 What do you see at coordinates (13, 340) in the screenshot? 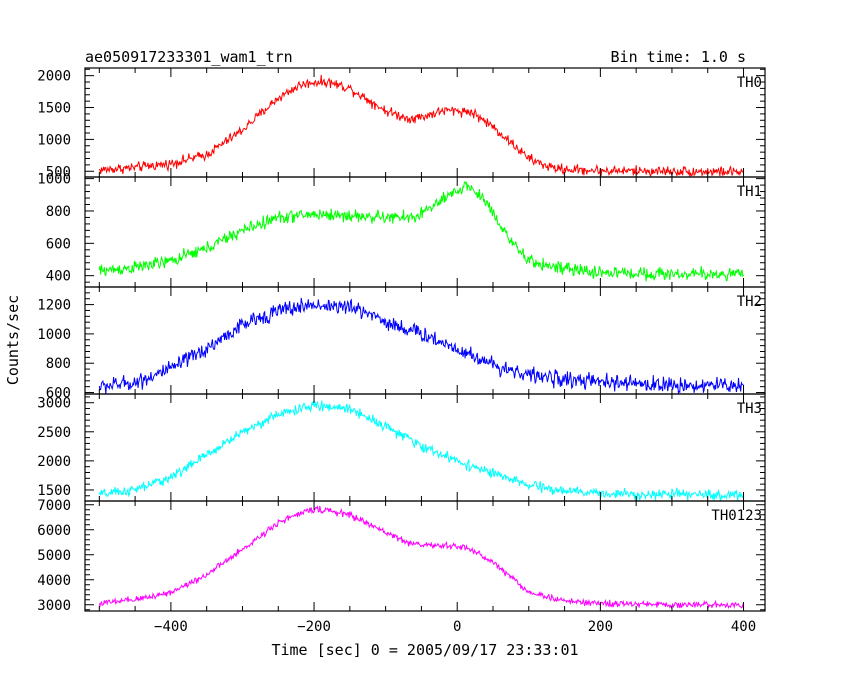
I see `y-axis-title: Counts/sec` at bounding box center [13, 340].